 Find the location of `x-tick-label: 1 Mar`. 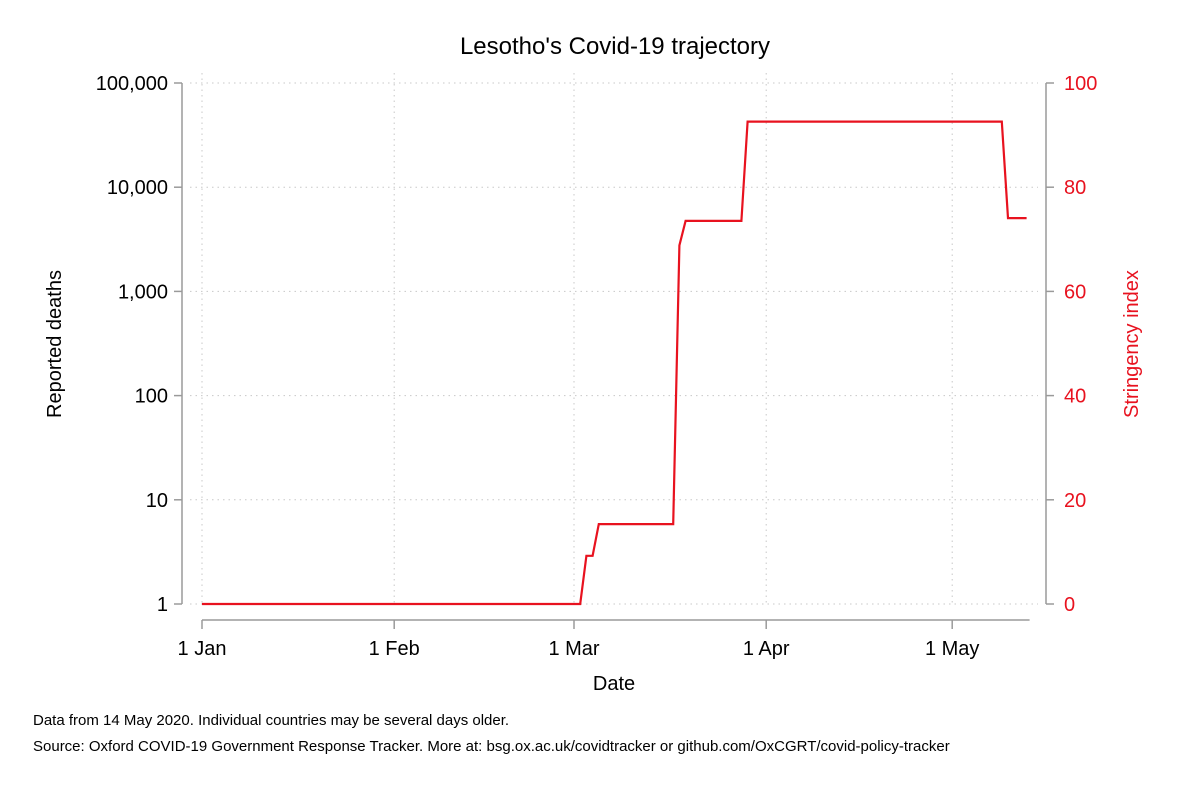

x-tick-label: 1 Mar is located at coordinates (573, 649).